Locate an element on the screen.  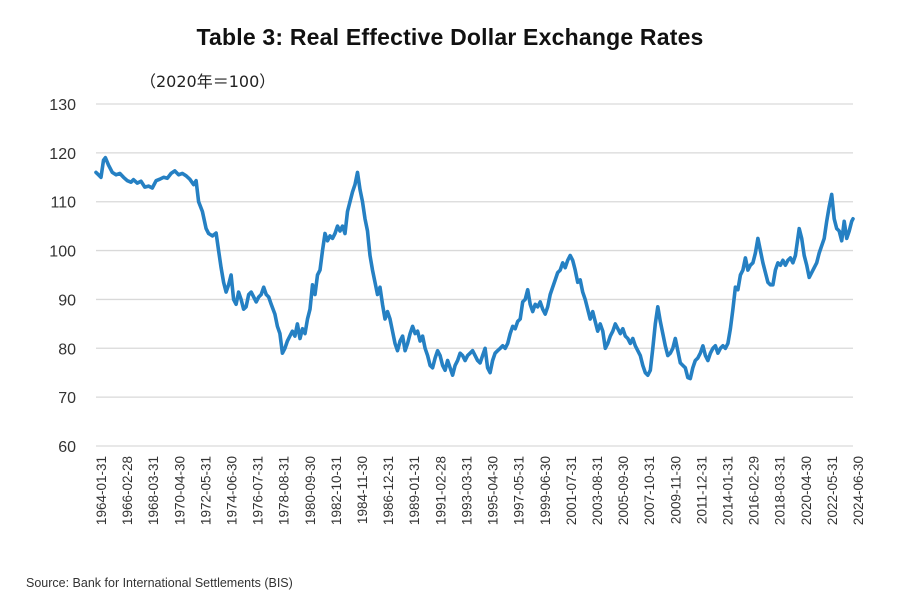
x-tick-label: 1978-08-31 is located at coordinates (284, 490).